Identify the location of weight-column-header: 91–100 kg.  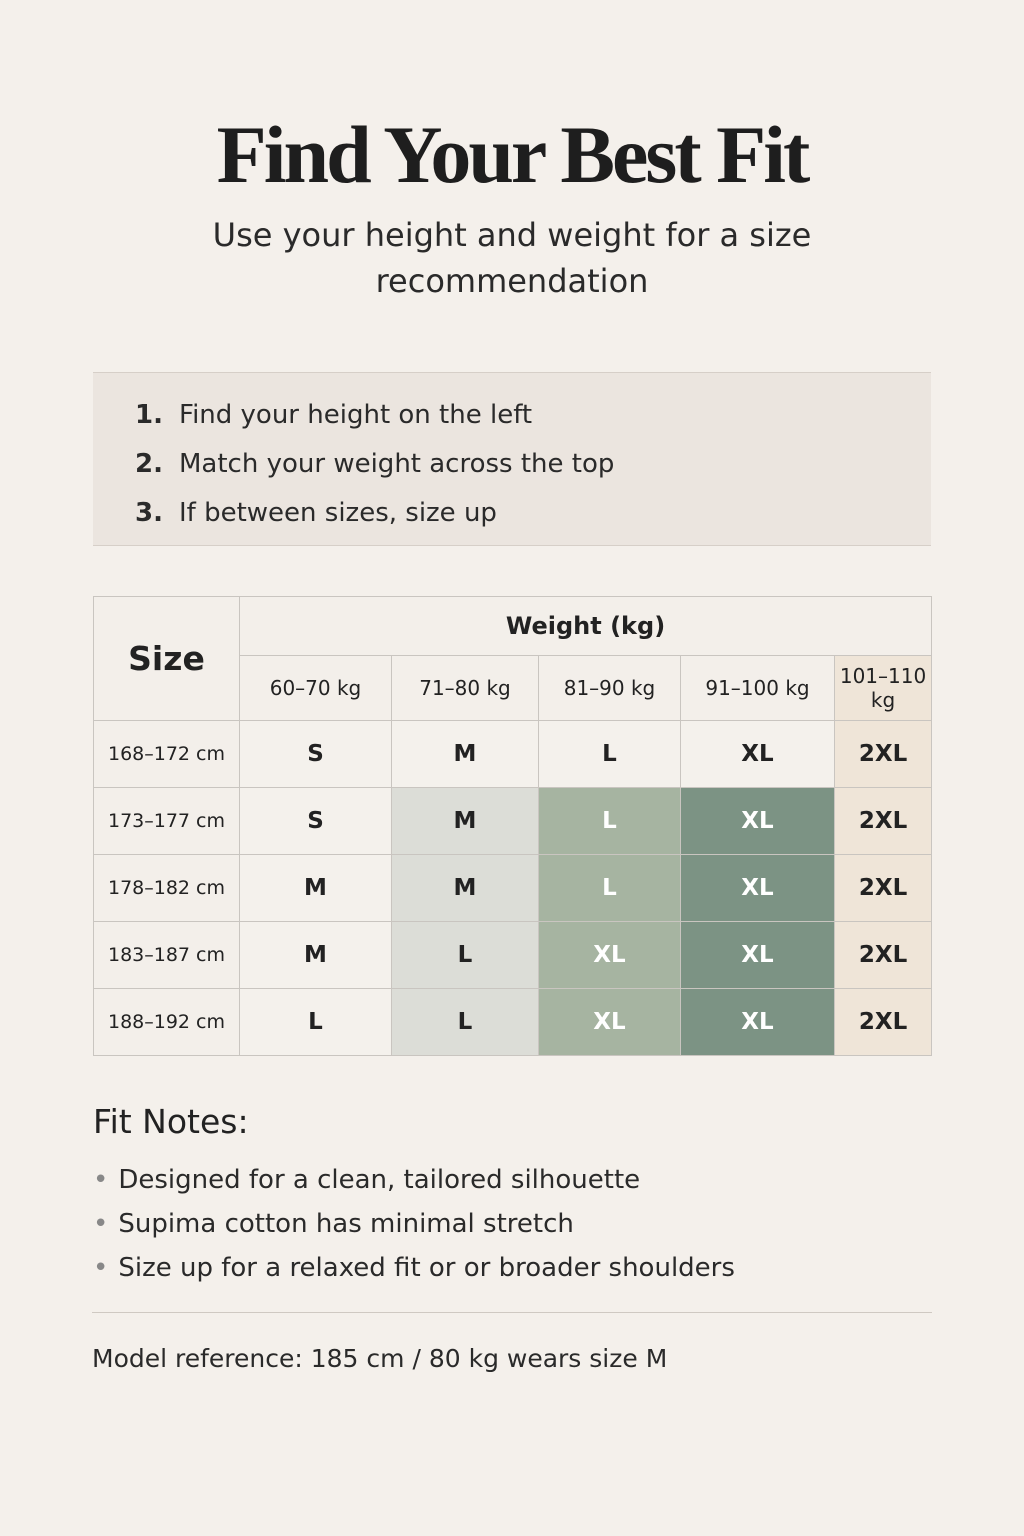
(757, 688).